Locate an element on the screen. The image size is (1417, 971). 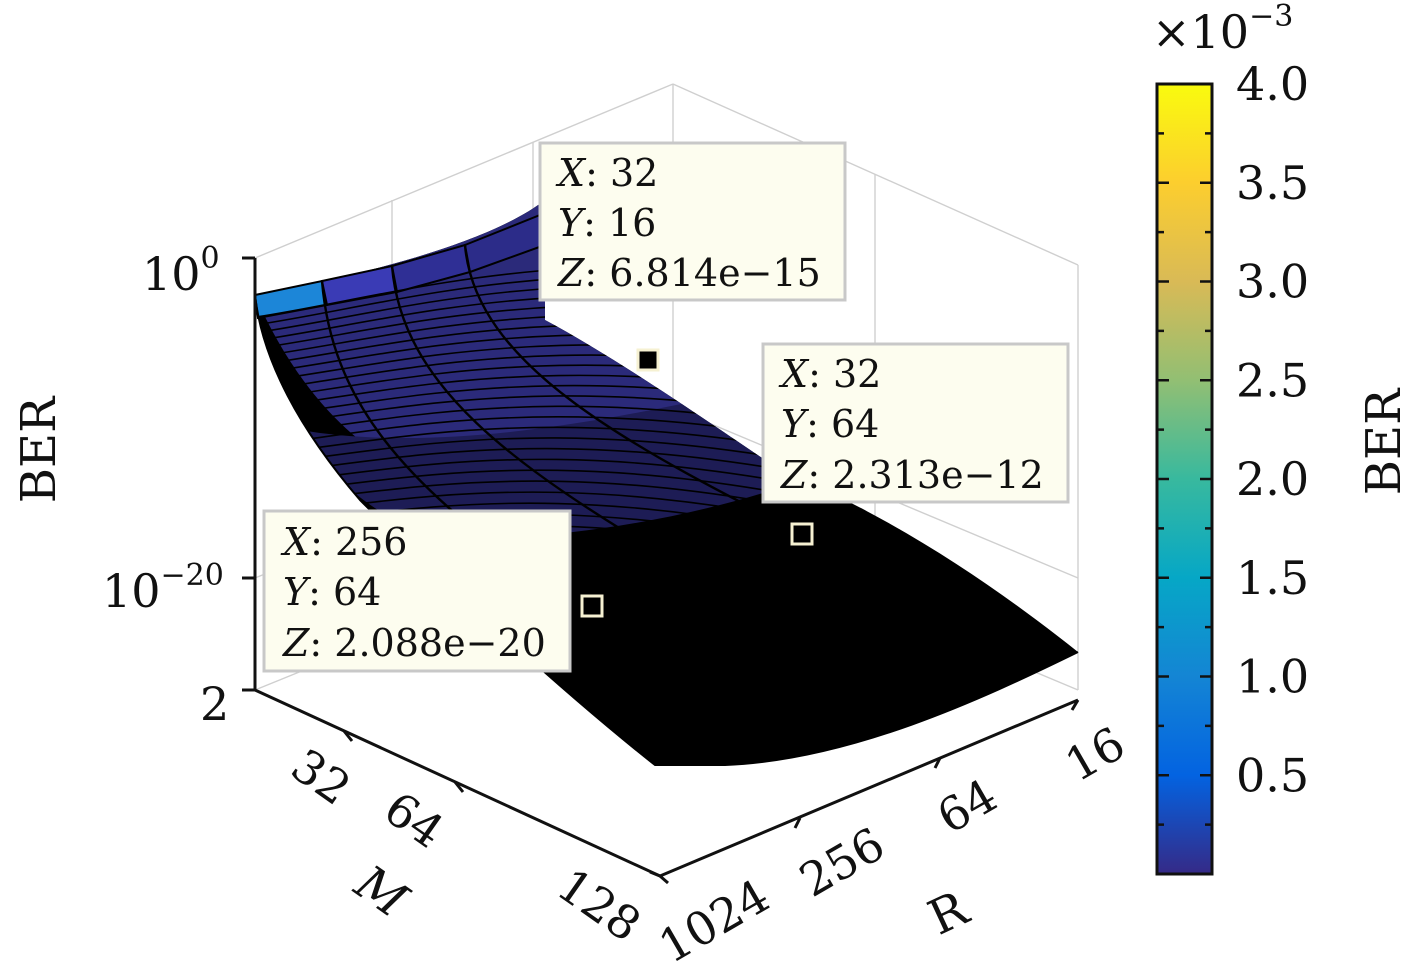
svg-text: X: 256 is located at coordinates (343, 542).